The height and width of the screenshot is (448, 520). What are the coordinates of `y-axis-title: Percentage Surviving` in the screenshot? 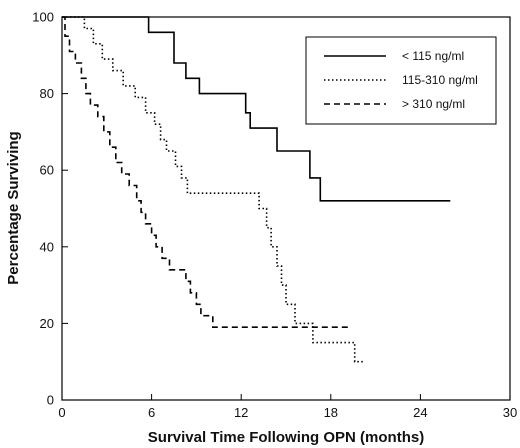 It's located at (13, 207).